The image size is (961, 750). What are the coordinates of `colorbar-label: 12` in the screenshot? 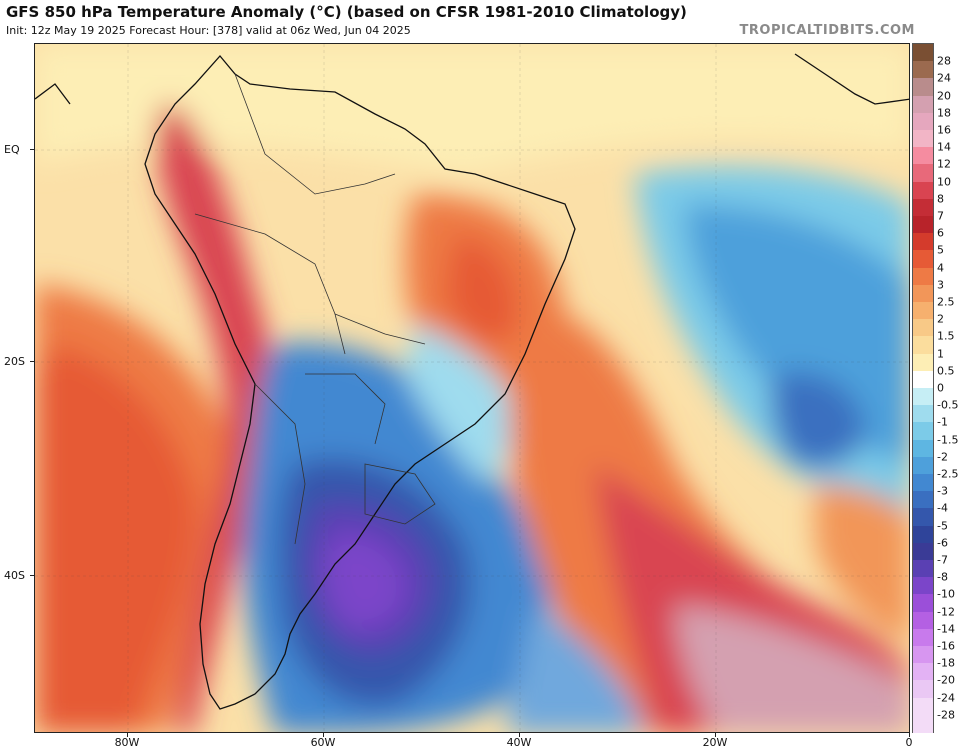 It's located at (944, 164).